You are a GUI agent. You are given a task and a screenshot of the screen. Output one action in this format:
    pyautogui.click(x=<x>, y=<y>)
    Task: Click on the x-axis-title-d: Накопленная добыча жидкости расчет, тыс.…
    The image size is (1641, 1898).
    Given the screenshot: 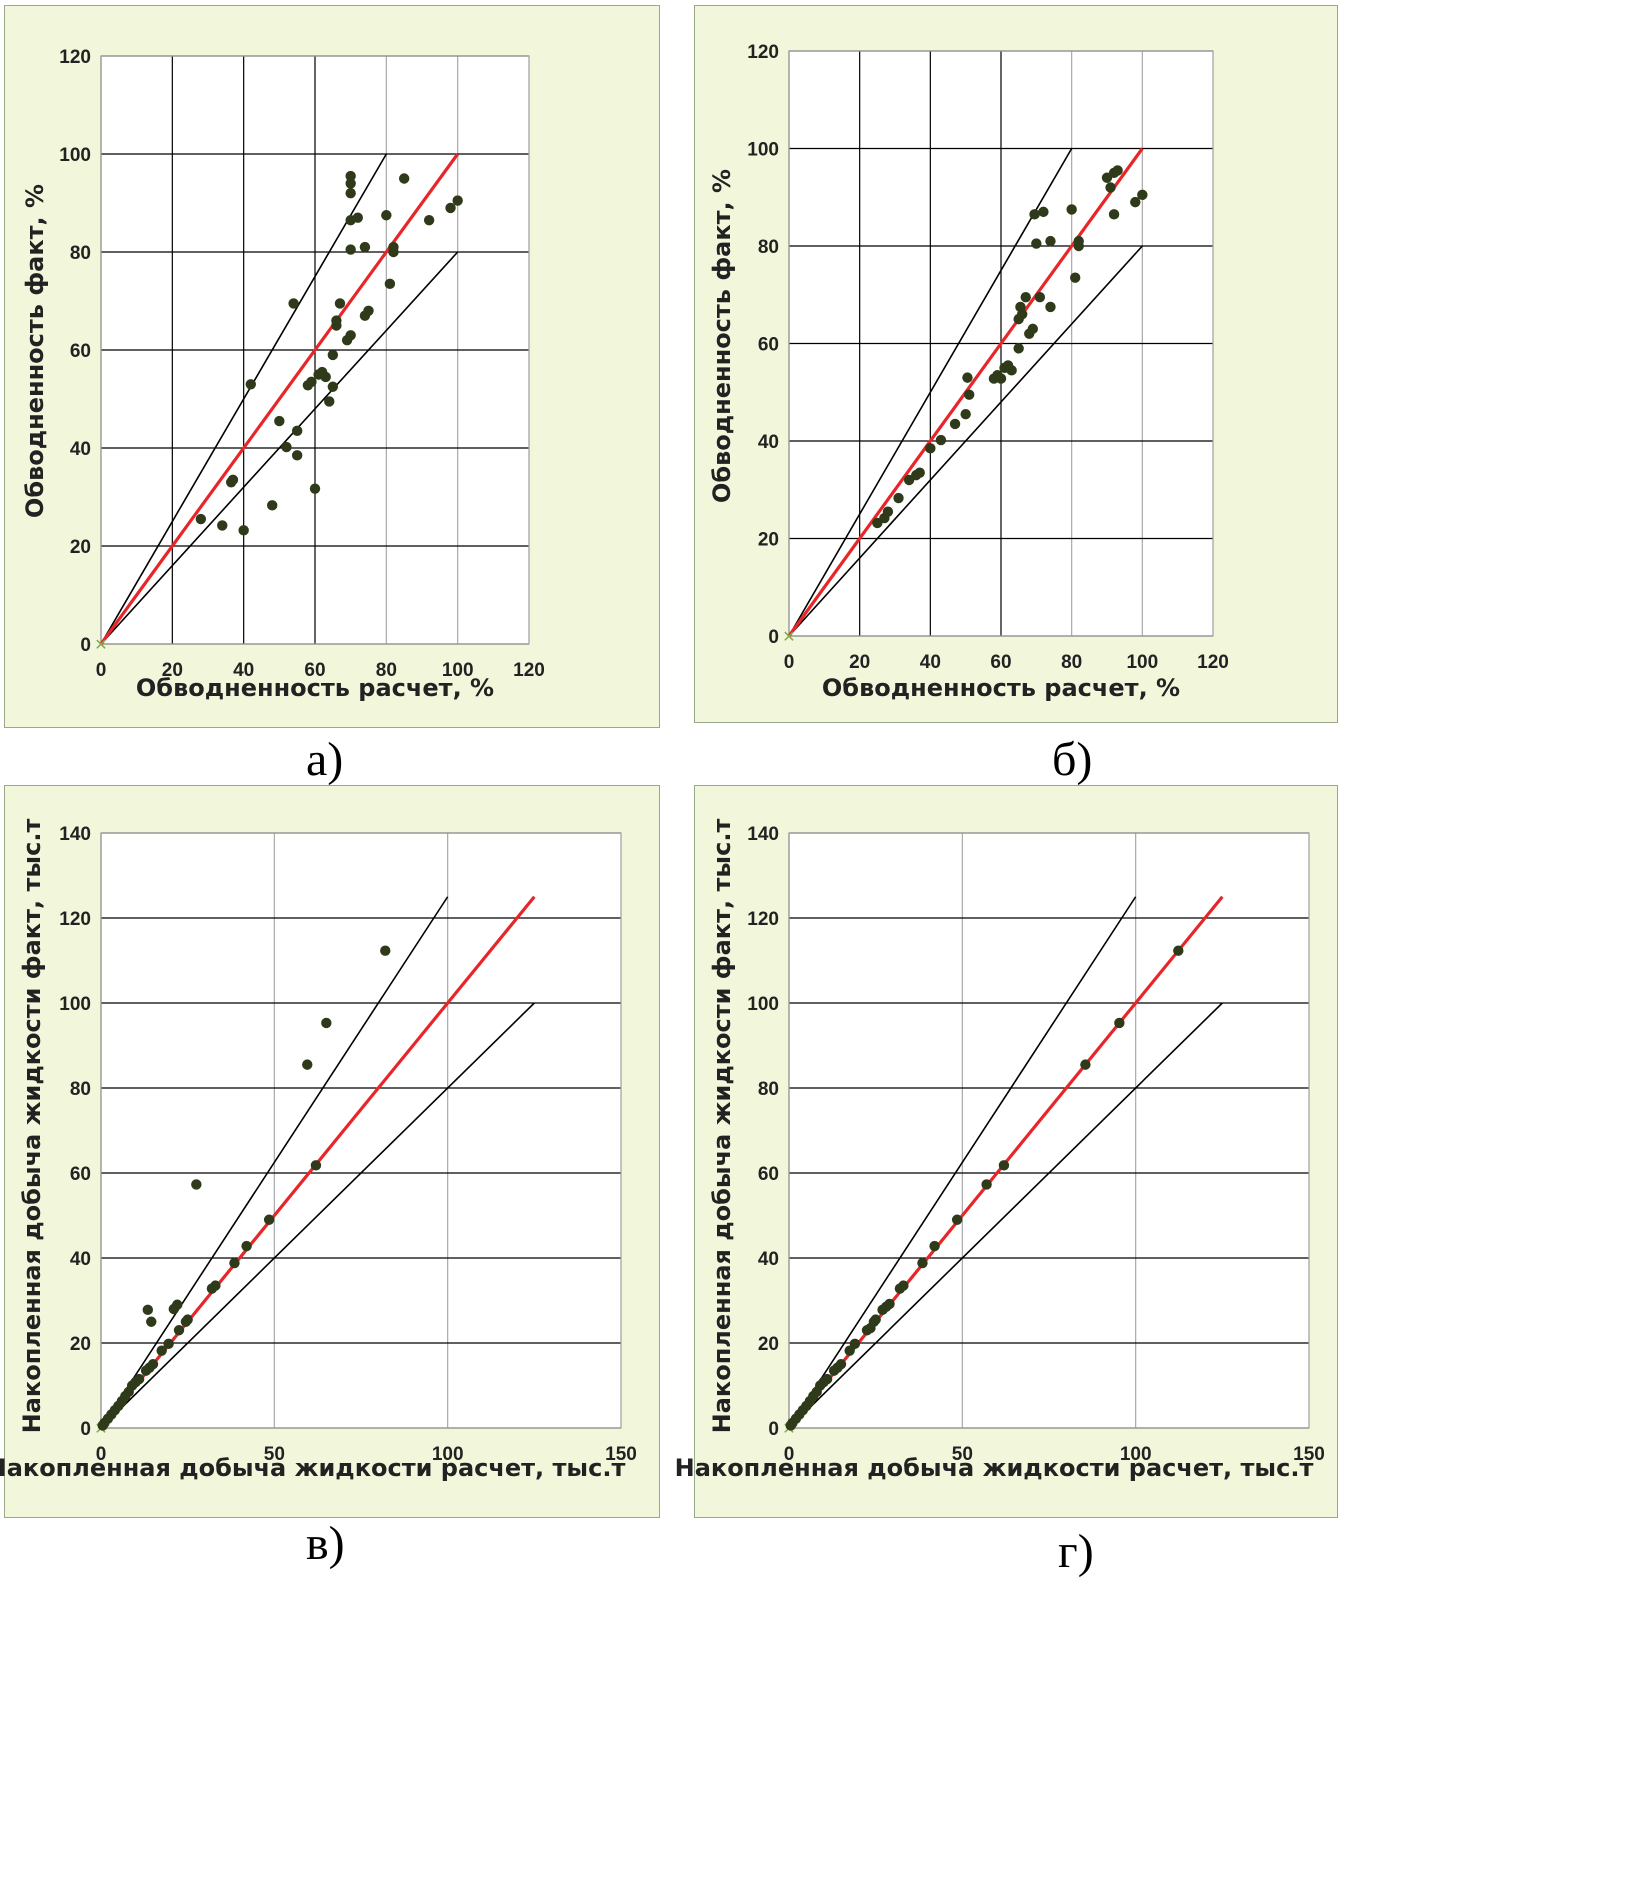 What is the action you would take?
    pyautogui.click(x=994, y=1468)
    